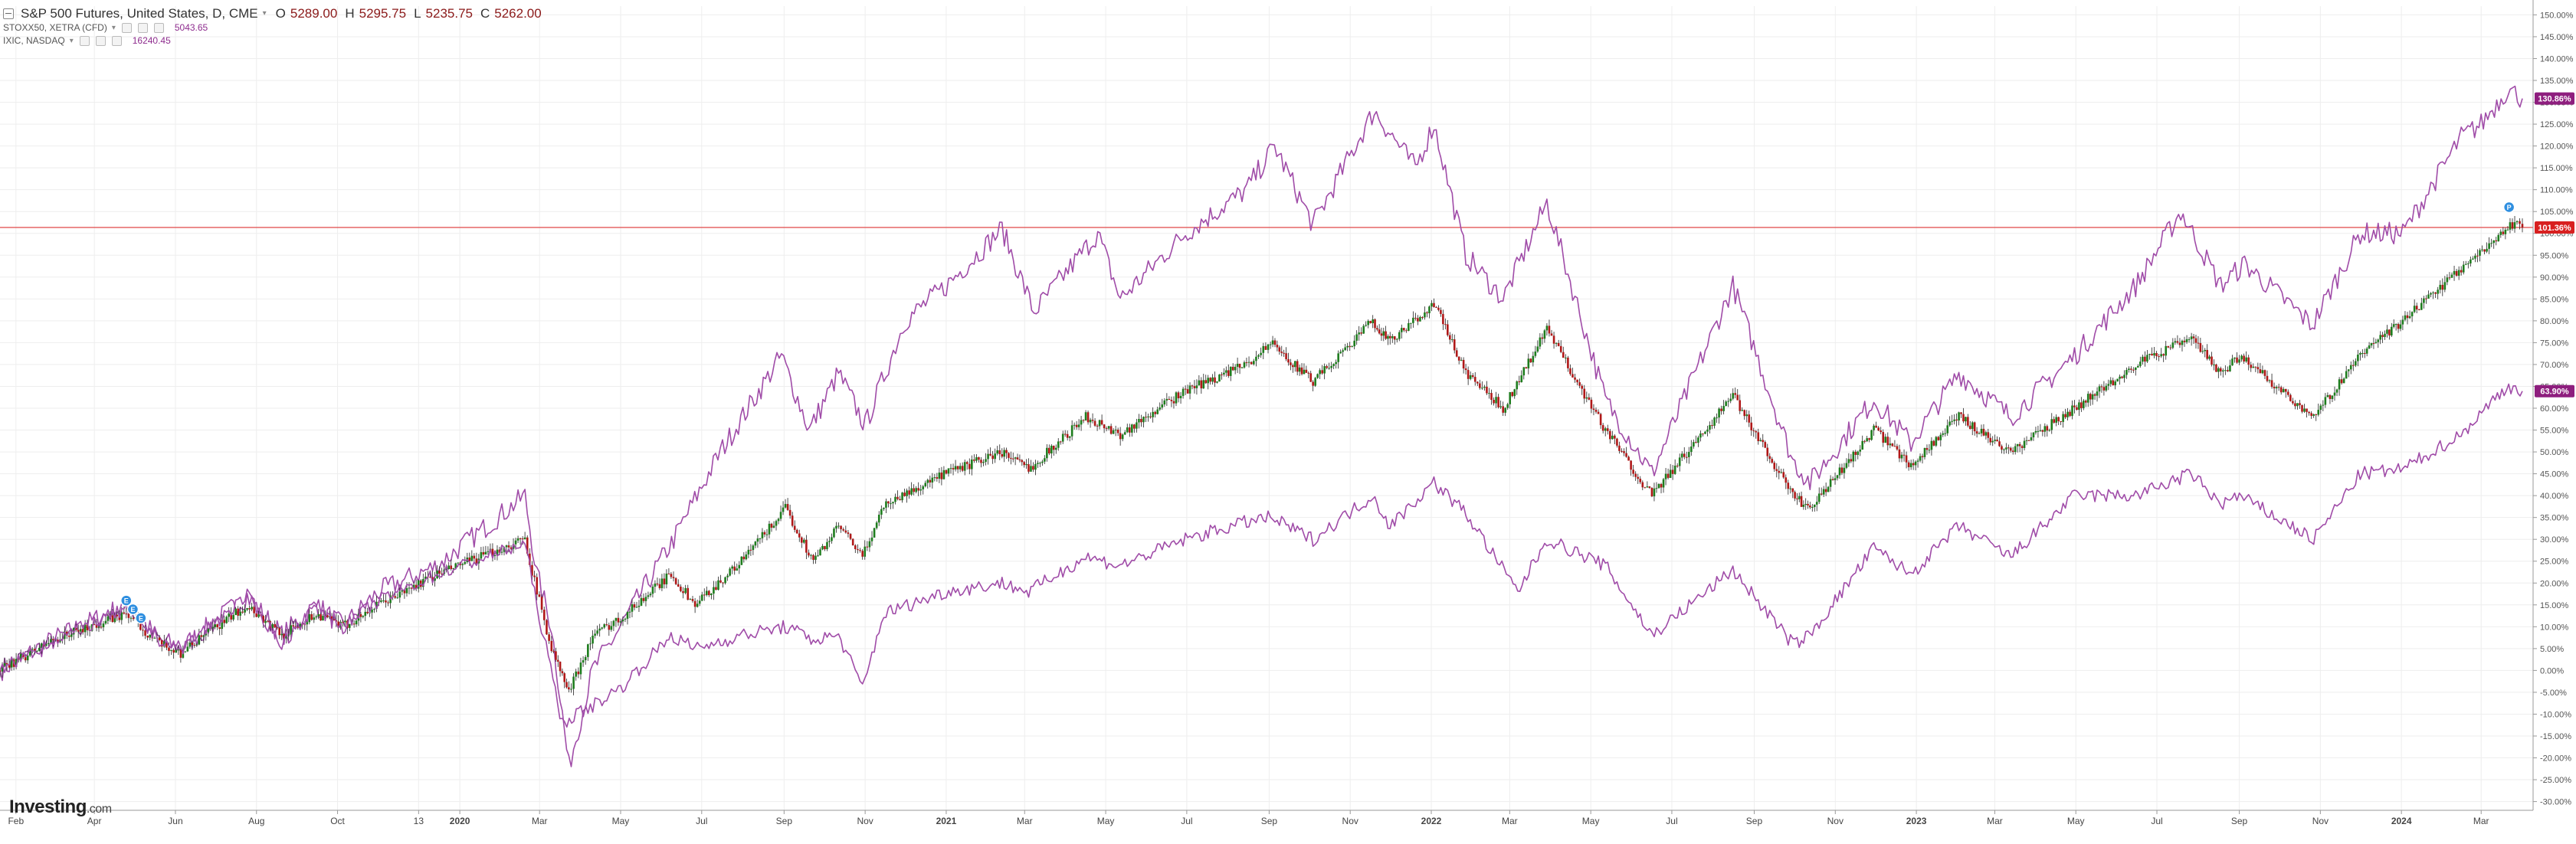 The height and width of the screenshot is (844, 2576). I want to click on y-tick-label: 60.00%, so click(2555, 409).